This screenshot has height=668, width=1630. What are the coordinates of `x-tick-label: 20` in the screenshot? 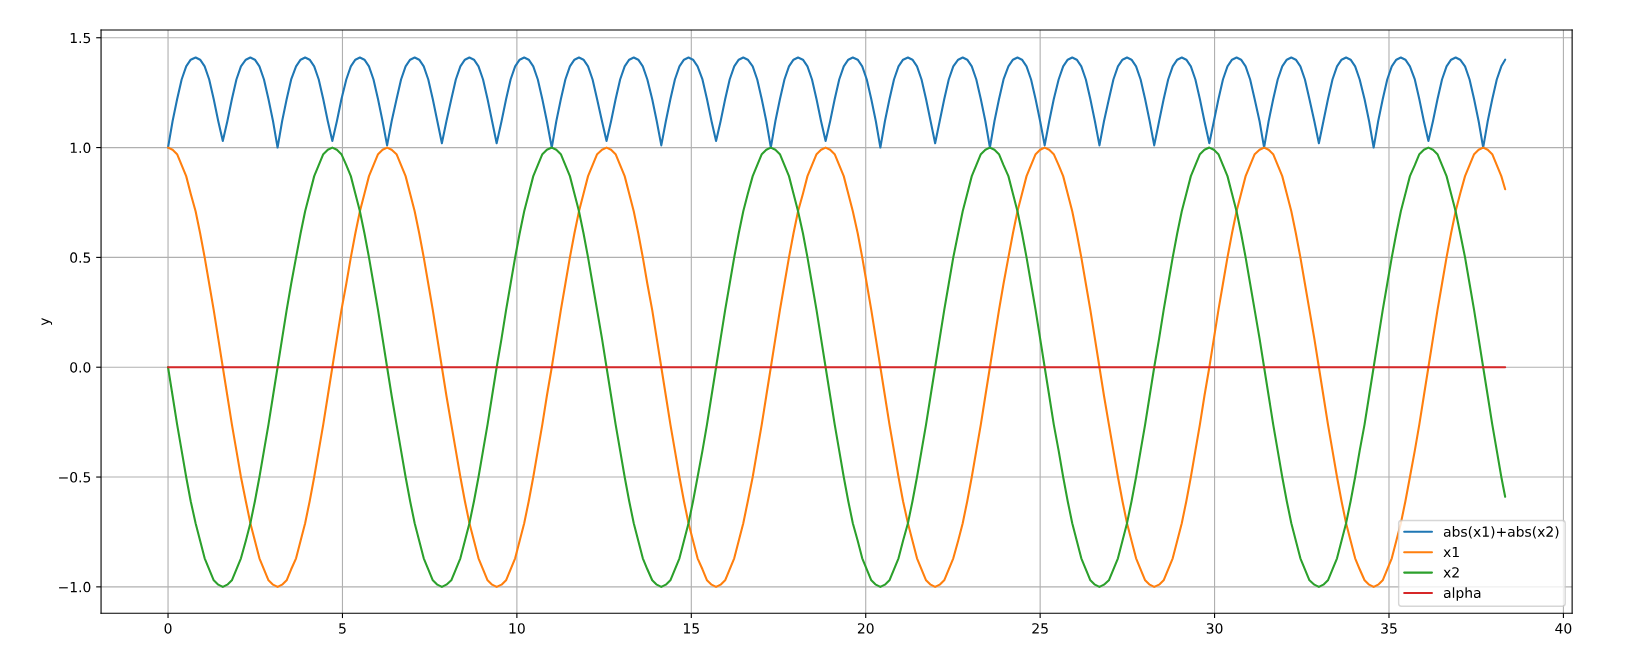 It's located at (865, 628).